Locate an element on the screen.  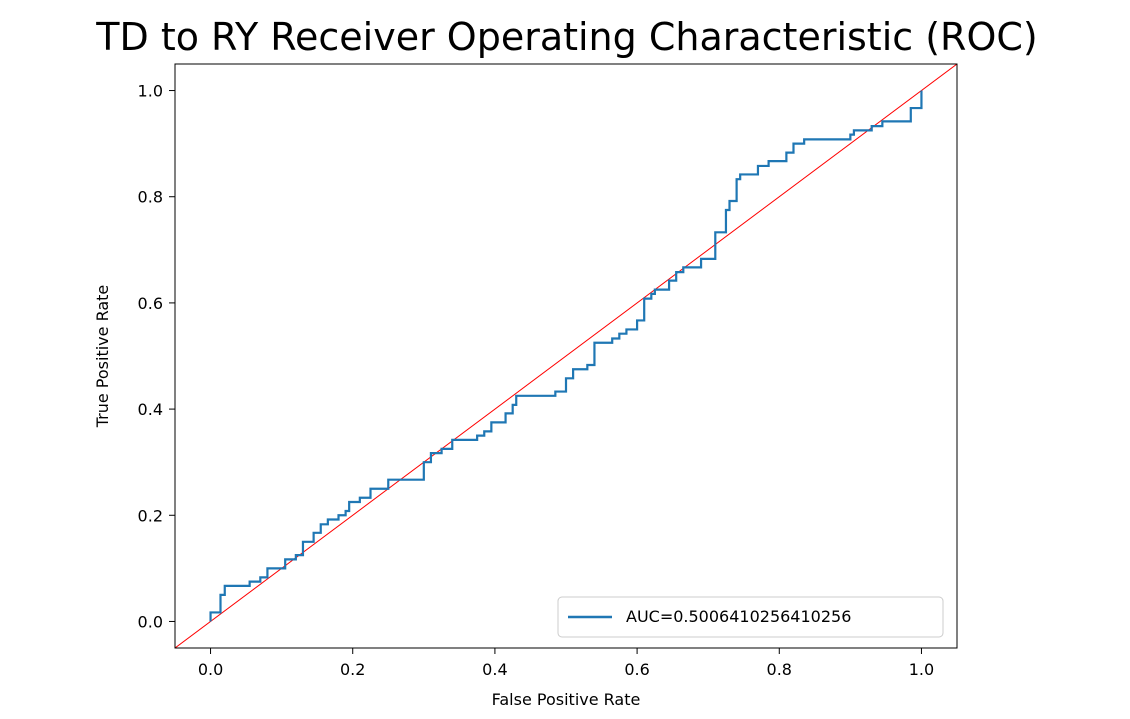
y-tick-label: 0.0 is located at coordinates (150, 621).